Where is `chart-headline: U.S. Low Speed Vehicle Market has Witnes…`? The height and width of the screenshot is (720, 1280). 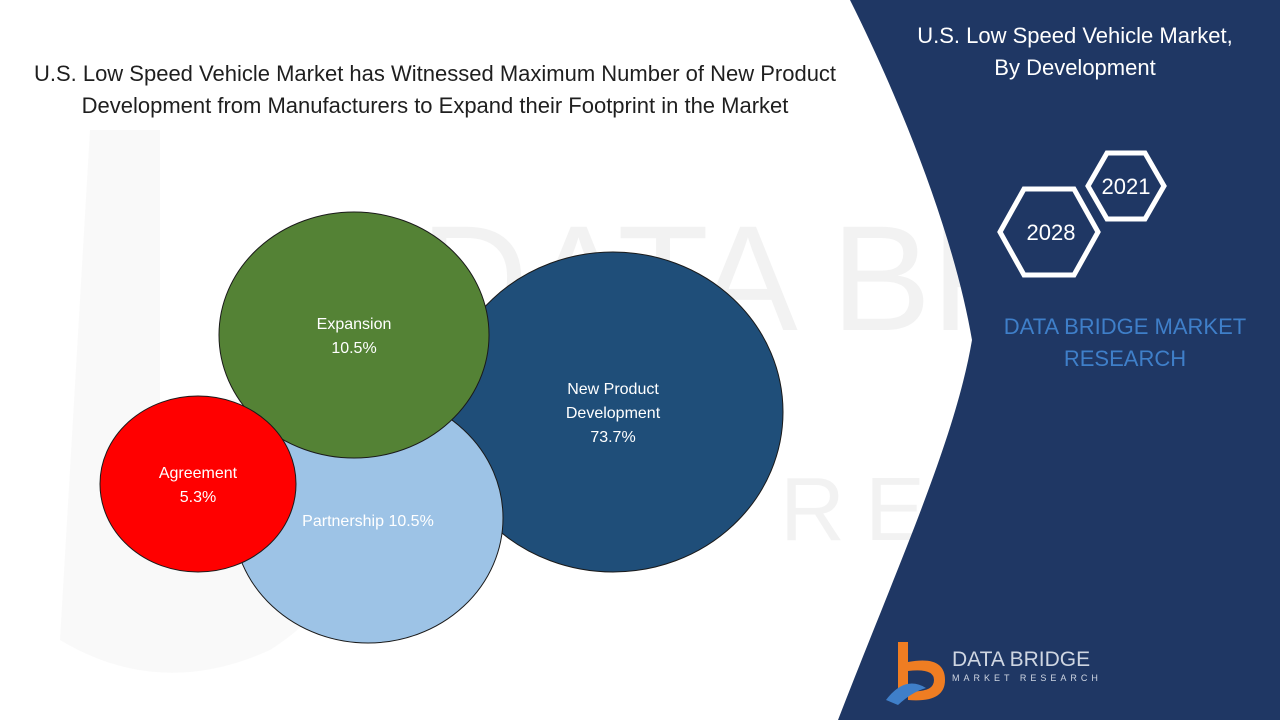 chart-headline: U.S. Low Speed Vehicle Market has Witnes… is located at coordinates (435, 89).